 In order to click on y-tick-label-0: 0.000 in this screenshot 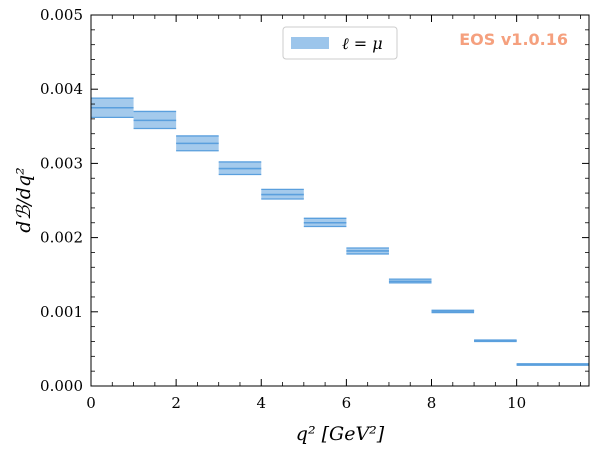, I will do `click(61, 386)`.